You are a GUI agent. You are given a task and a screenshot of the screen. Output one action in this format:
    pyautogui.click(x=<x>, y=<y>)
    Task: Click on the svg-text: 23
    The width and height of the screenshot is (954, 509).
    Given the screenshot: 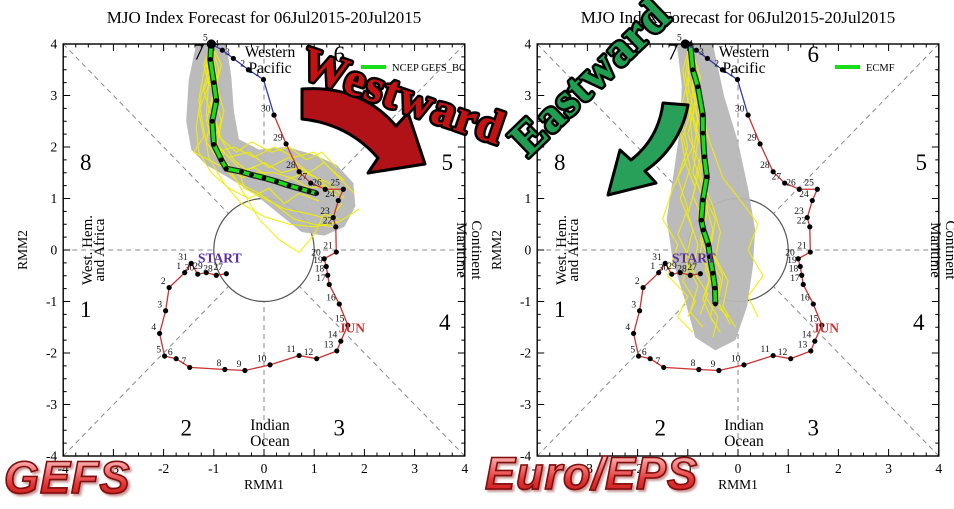 What is the action you would take?
    pyautogui.click(x=325, y=212)
    